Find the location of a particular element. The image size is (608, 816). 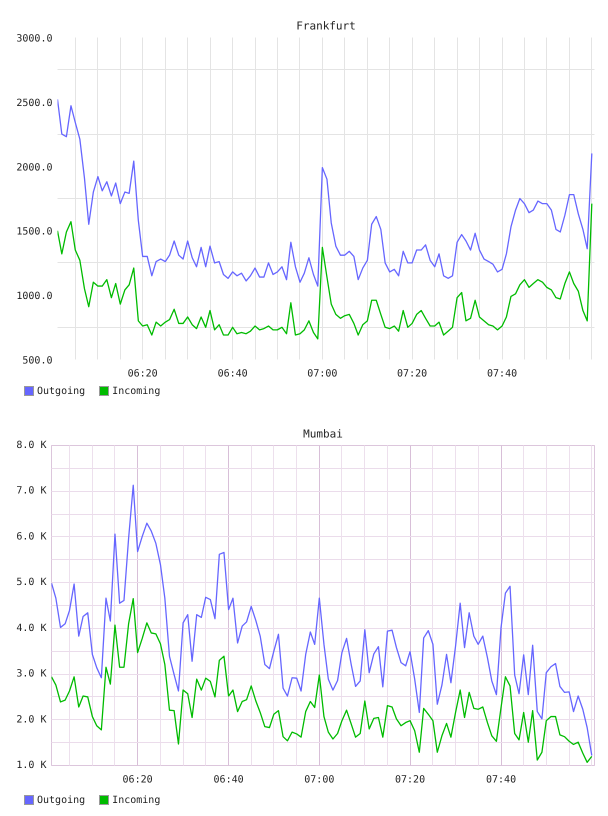

y-tick-label: 2.0 K is located at coordinates (31, 720).